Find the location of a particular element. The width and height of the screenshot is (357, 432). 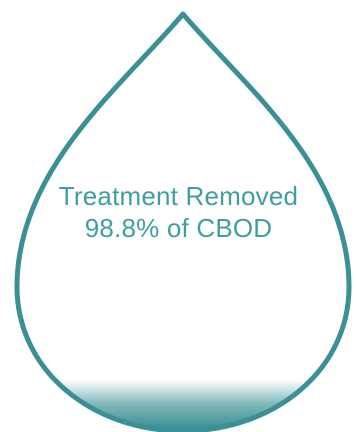

caption-line-2: 98.8% of CBOD is located at coordinates (178, 228).